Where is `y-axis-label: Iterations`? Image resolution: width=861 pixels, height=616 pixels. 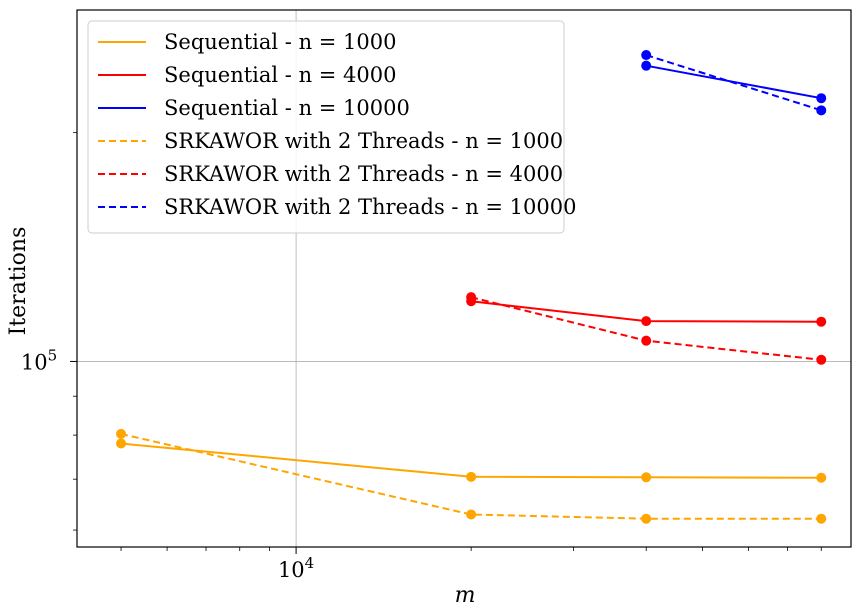 y-axis-label: Iterations is located at coordinates (18, 281).